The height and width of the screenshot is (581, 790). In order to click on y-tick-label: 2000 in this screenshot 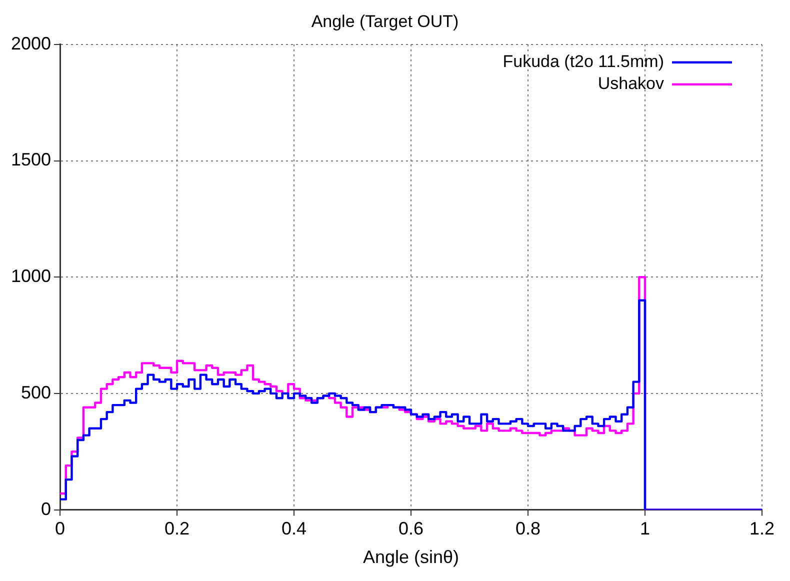, I will do `click(31, 43)`.